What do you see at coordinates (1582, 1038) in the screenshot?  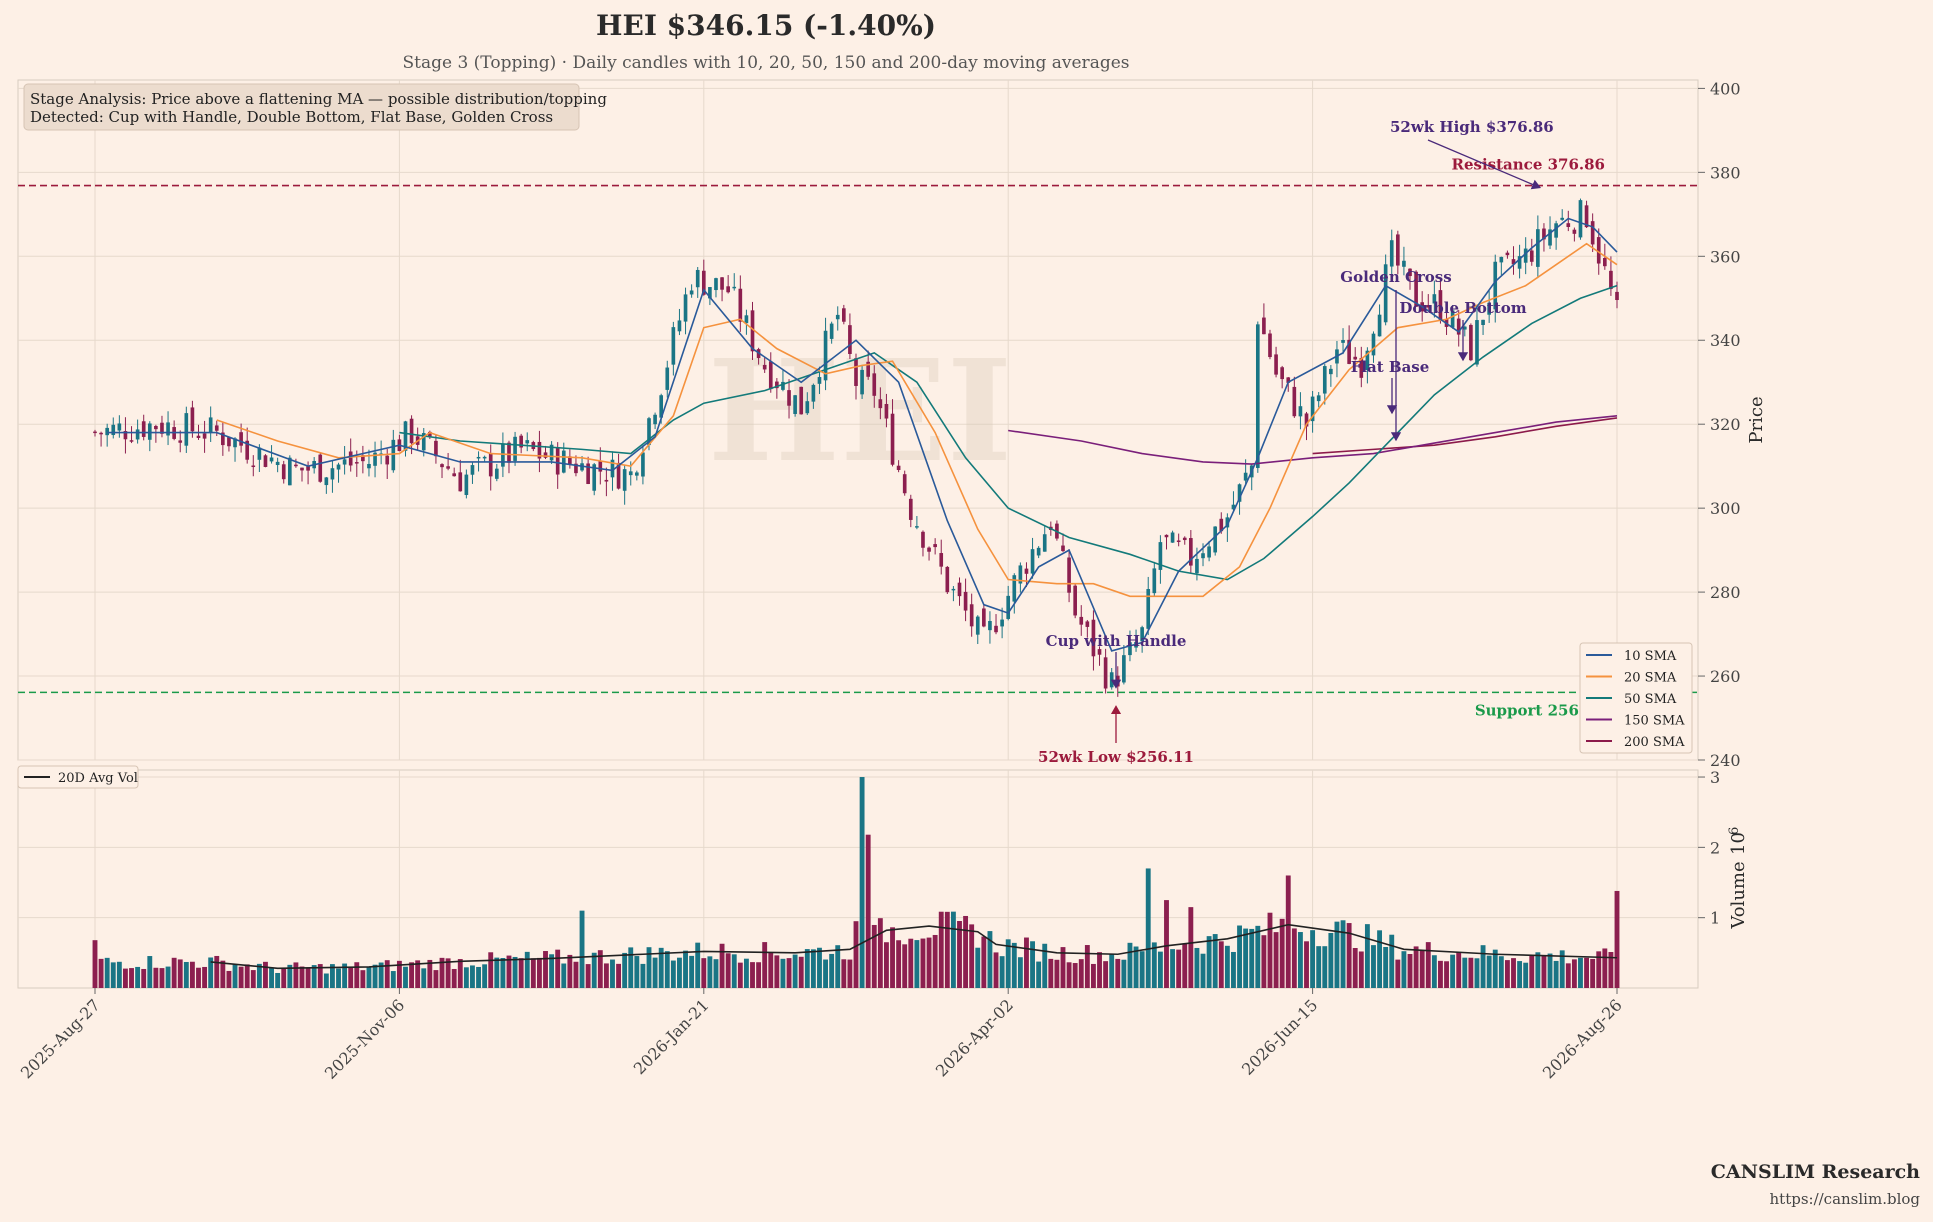 I see `x-tick-label: 2026-Aug-26` at bounding box center [1582, 1038].